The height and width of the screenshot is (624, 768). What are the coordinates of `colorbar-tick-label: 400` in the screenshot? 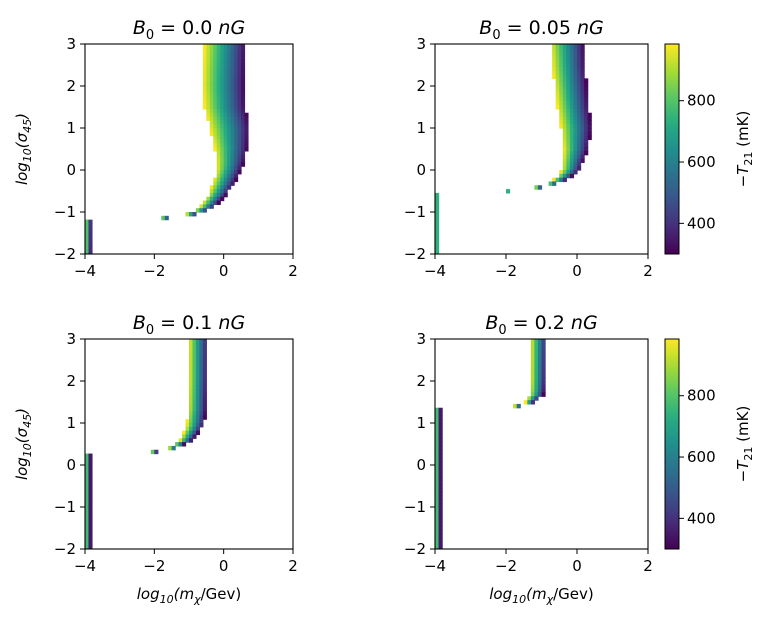 It's located at (701, 223).